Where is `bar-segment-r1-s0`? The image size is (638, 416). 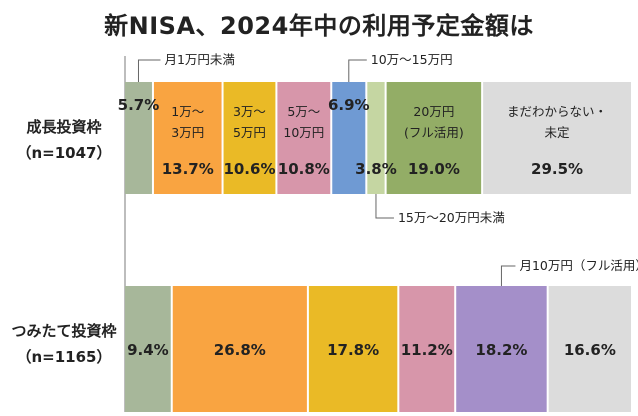 bar-segment-r1-s0 is located at coordinates (148, 349).